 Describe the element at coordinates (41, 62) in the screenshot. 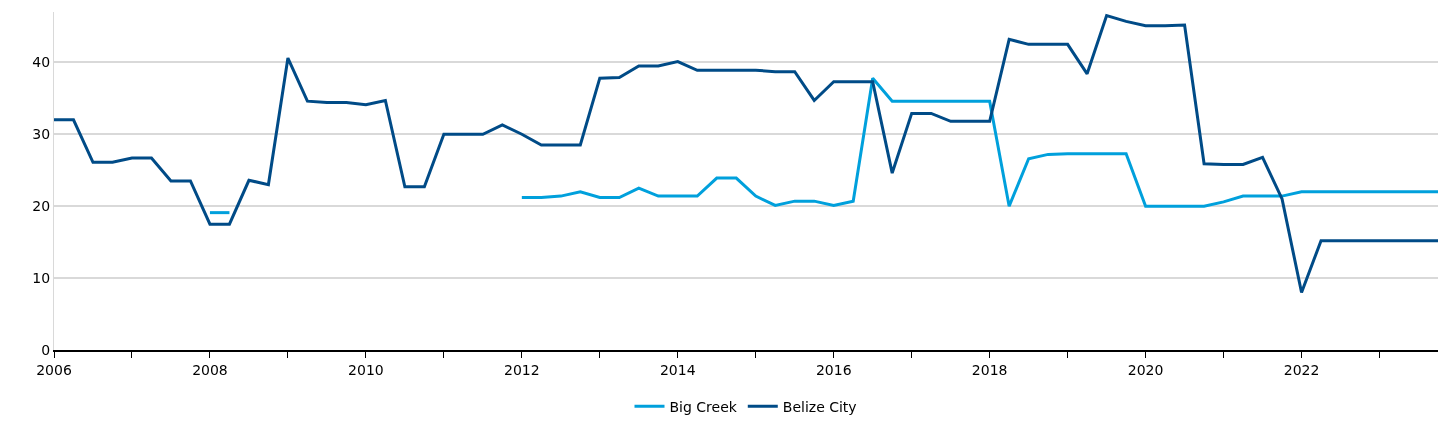

I see `y-tick-label: 40` at that location.